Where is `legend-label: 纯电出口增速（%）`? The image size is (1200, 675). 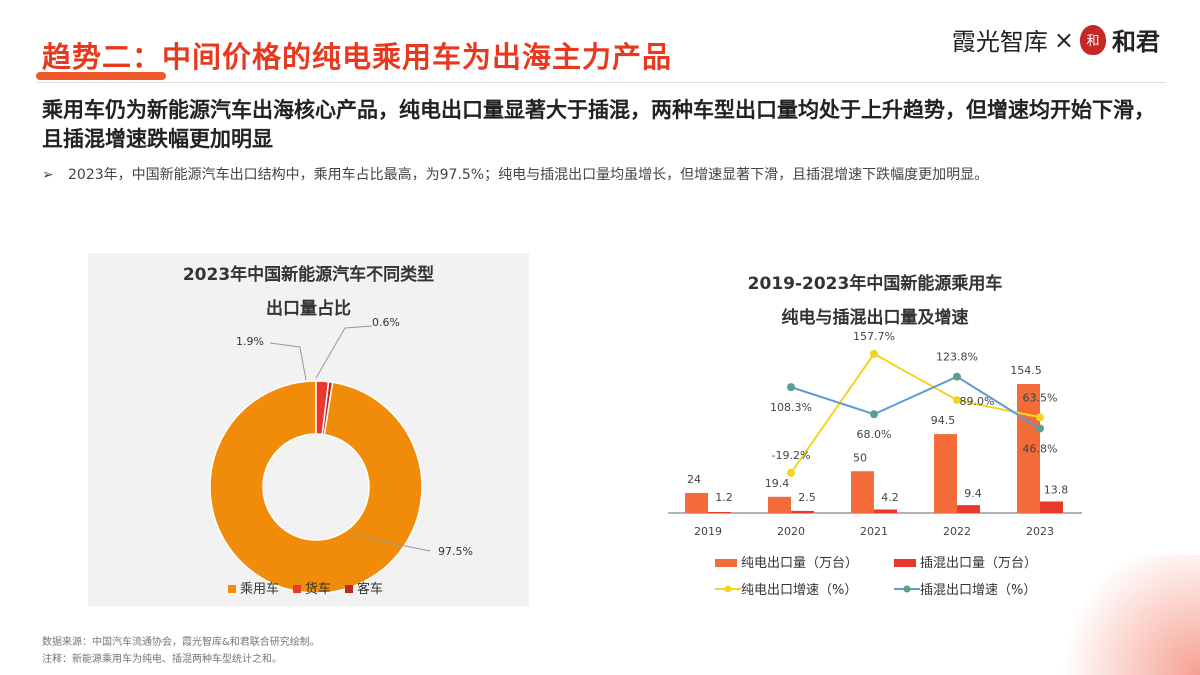
legend-label: 纯电出口增速（%） is located at coordinates (799, 590).